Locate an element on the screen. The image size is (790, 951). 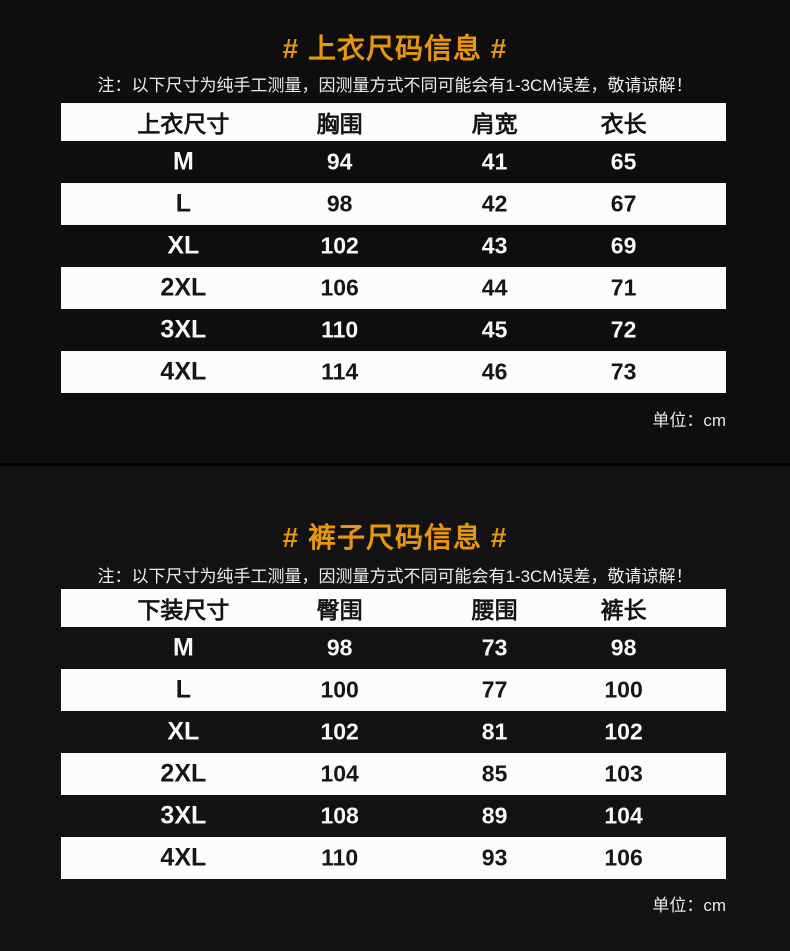
value-cell: 44 is located at coordinates (494, 287).